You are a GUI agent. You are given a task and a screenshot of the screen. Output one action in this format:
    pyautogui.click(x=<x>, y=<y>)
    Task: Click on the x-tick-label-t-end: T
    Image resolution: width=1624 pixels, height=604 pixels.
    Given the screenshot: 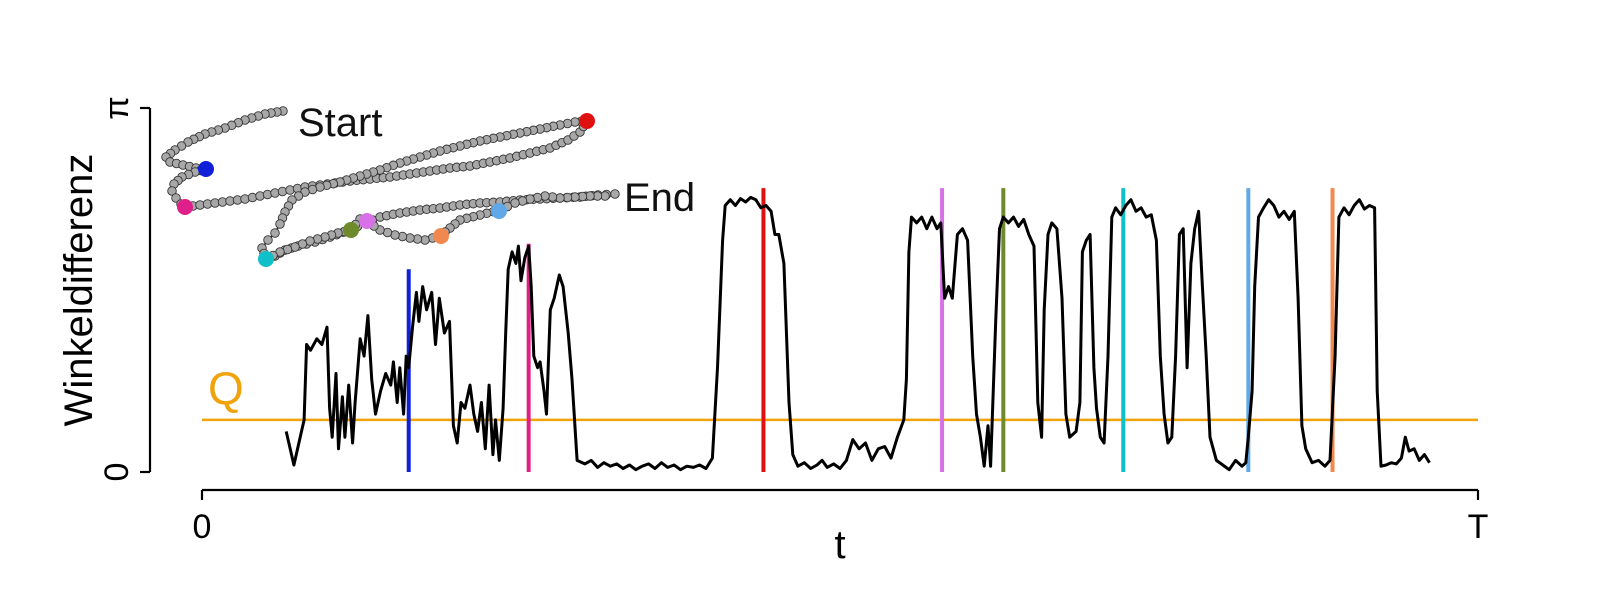 What is the action you would take?
    pyautogui.click(x=1478, y=527)
    